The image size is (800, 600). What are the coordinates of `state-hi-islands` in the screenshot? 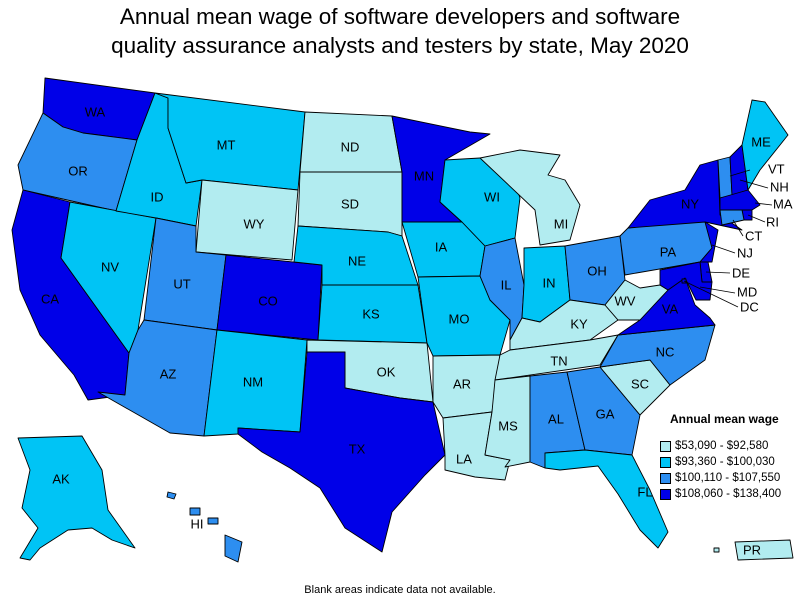 It's located at (192, 508).